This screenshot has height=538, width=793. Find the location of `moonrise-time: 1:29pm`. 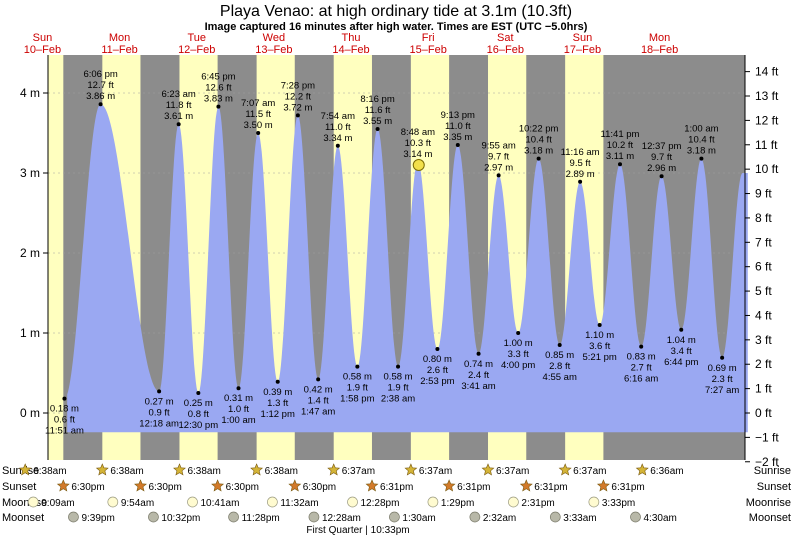

moonrise-time: 1:29pm is located at coordinates (457, 503).